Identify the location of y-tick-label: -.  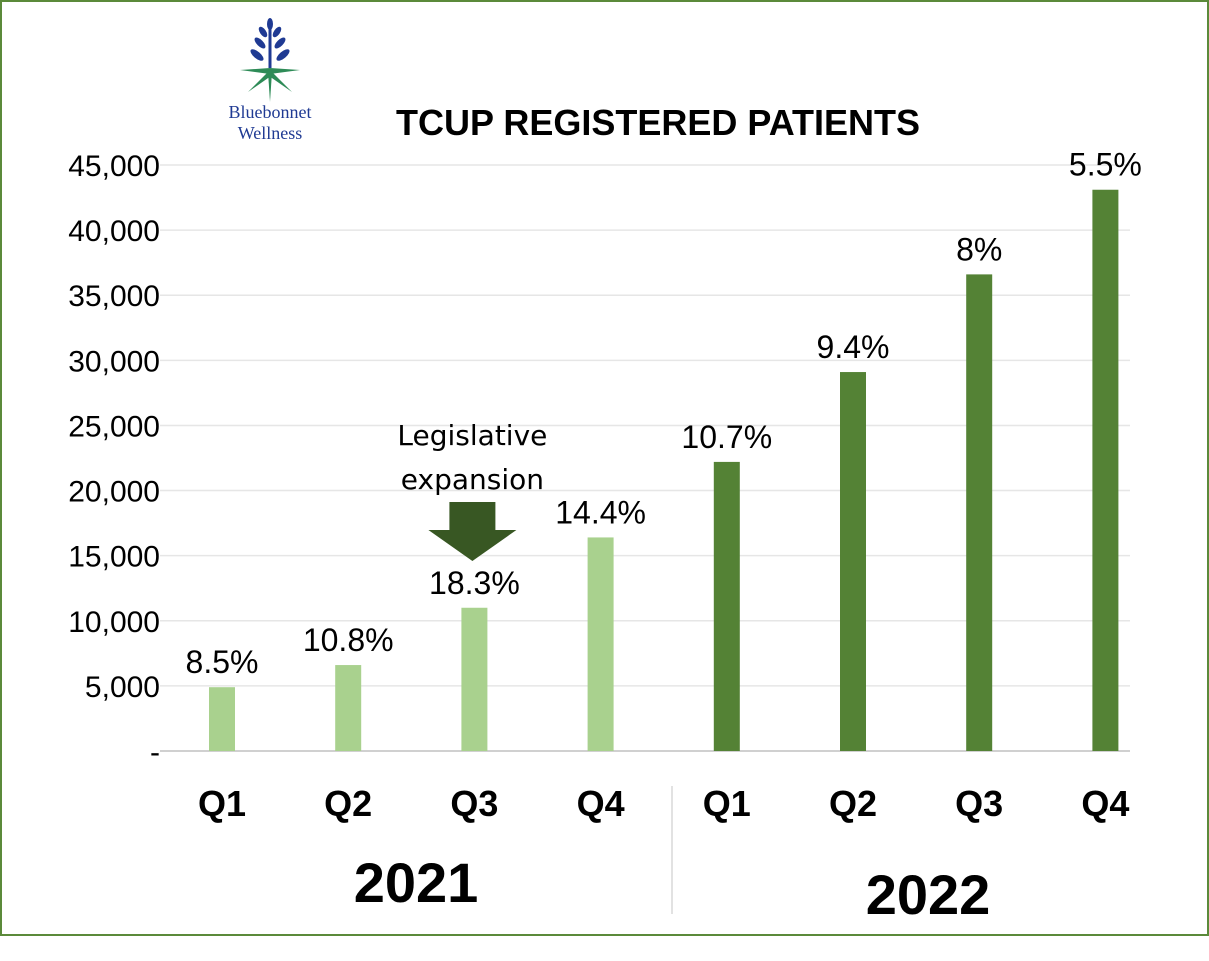
(155, 752).